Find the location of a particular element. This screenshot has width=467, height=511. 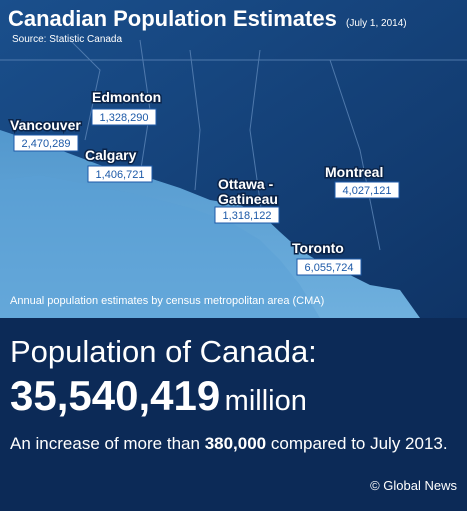

city-value: 2,470,289 is located at coordinates (46, 144).